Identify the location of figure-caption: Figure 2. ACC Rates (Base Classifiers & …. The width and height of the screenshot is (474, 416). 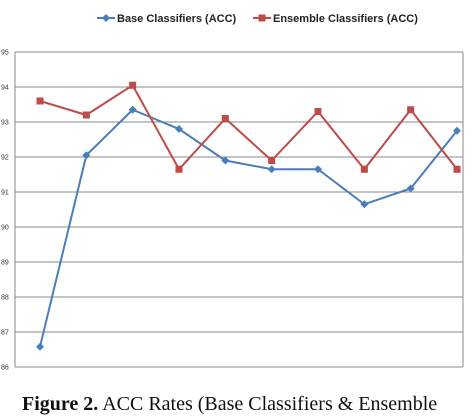
(248, 404).